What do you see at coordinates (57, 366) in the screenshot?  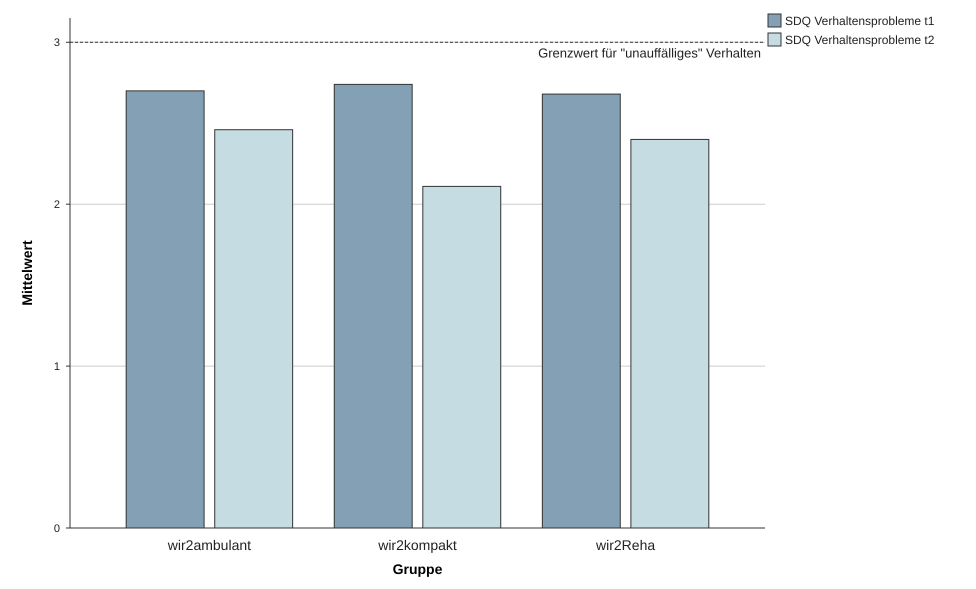 I see `y-tick-label: 1` at bounding box center [57, 366].